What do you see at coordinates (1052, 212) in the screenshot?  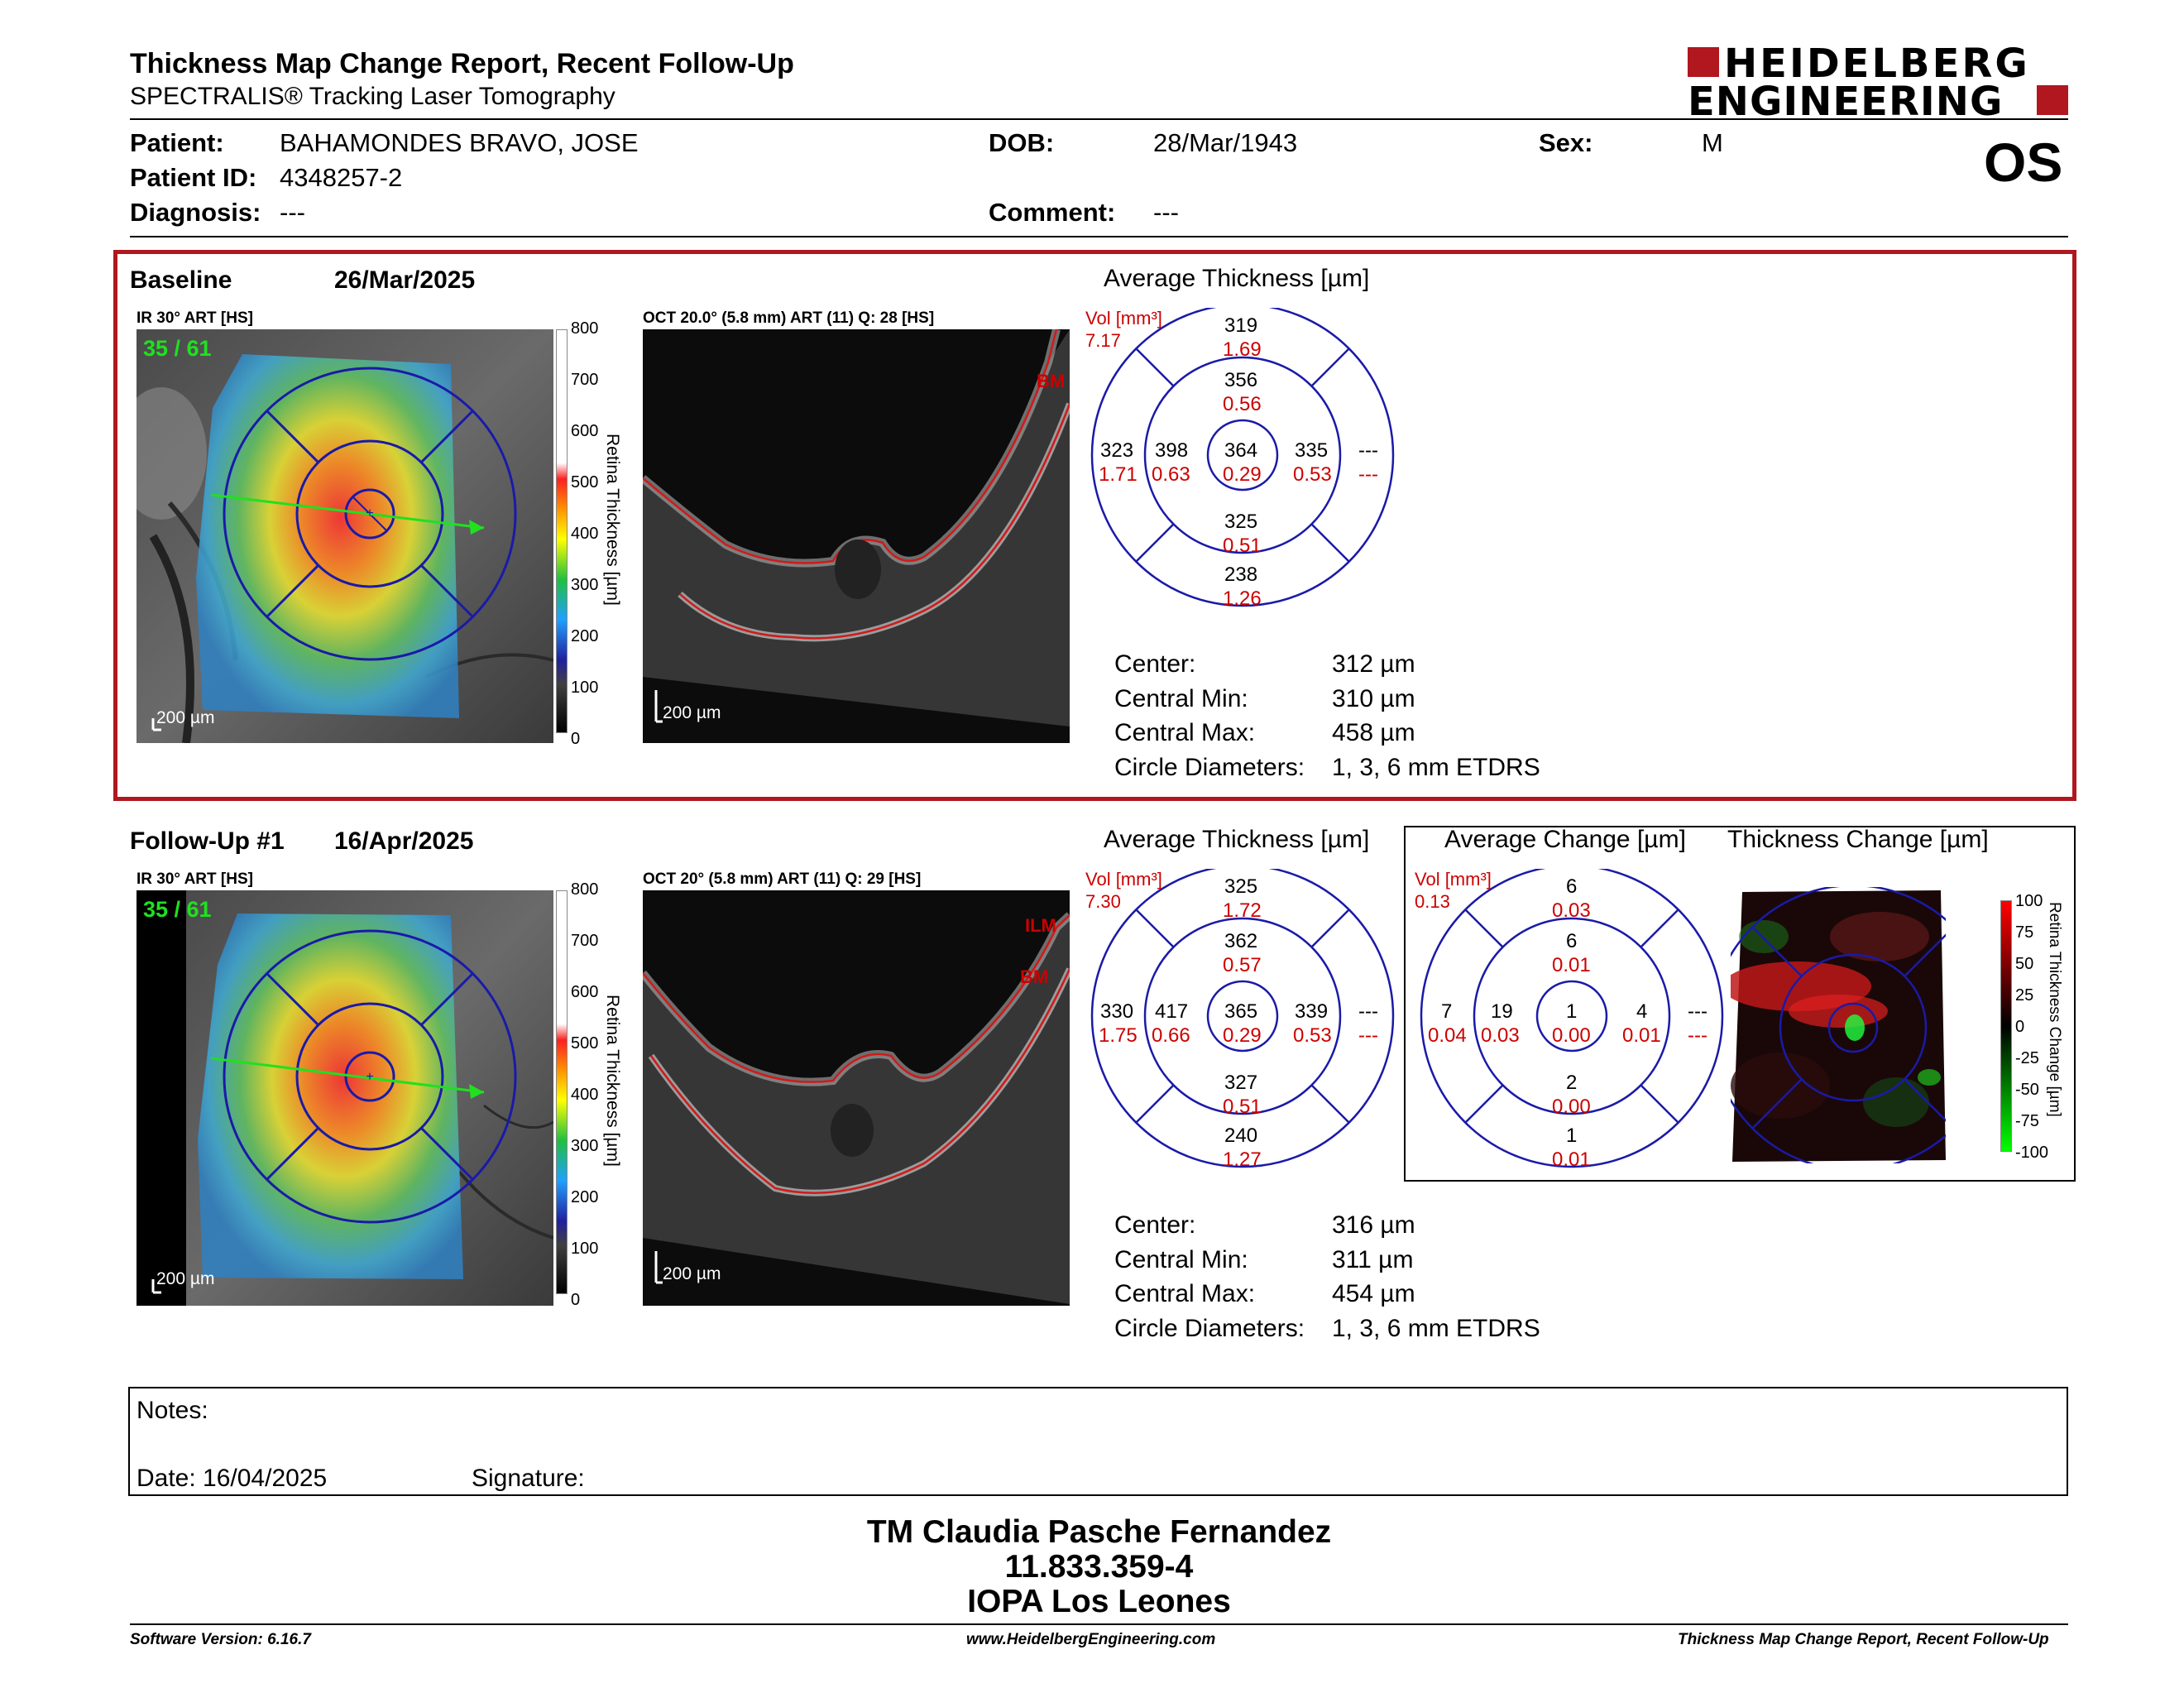 I see `comment-label: Comment:` at bounding box center [1052, 212].